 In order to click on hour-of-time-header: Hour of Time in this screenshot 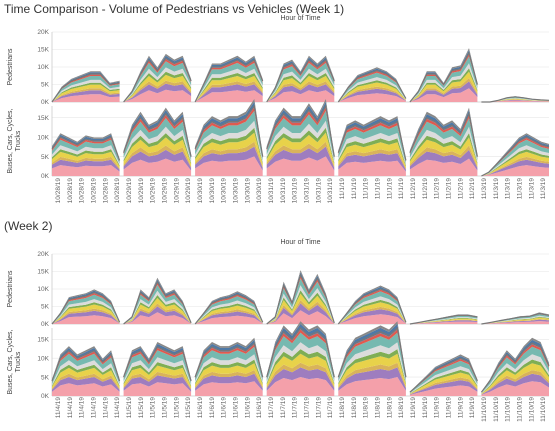, I will do `click(300, 18)`.